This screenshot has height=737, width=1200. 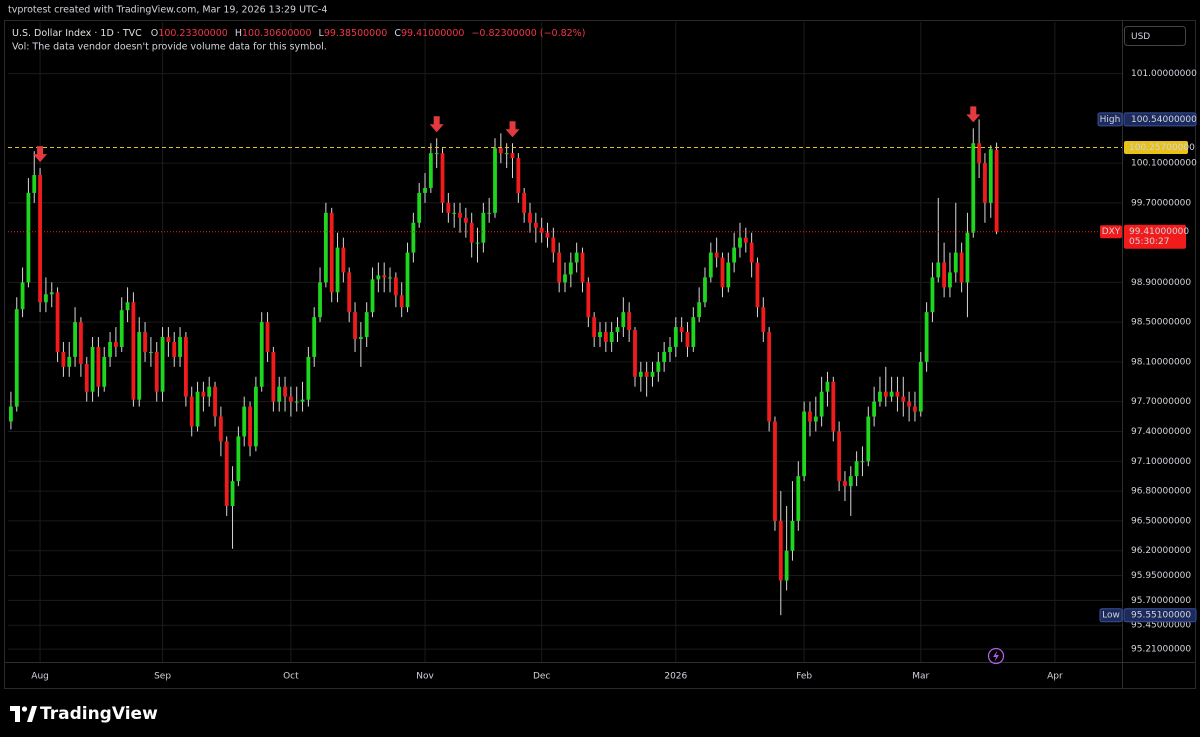 I want to click on change: −0.82300000 (−0.82%), so click(x=528, y=33).